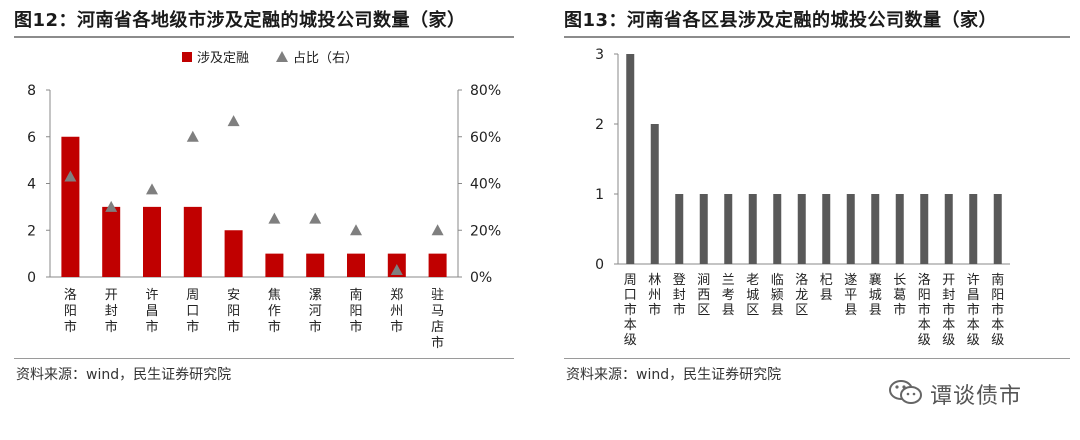 The image size is (1080, 440). Describe the element at coordinates (728, 280) in the screenshot. I see `x-tick-label: 兰` at that location.